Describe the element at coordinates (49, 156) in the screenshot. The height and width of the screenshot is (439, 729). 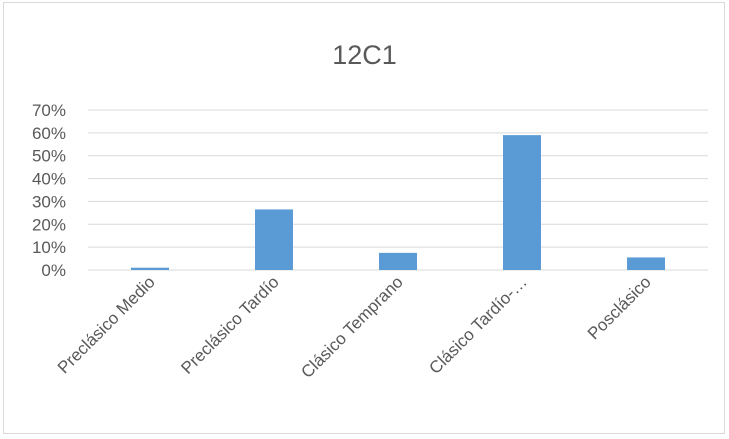
I see `y-tick-label: 50%` at that location.